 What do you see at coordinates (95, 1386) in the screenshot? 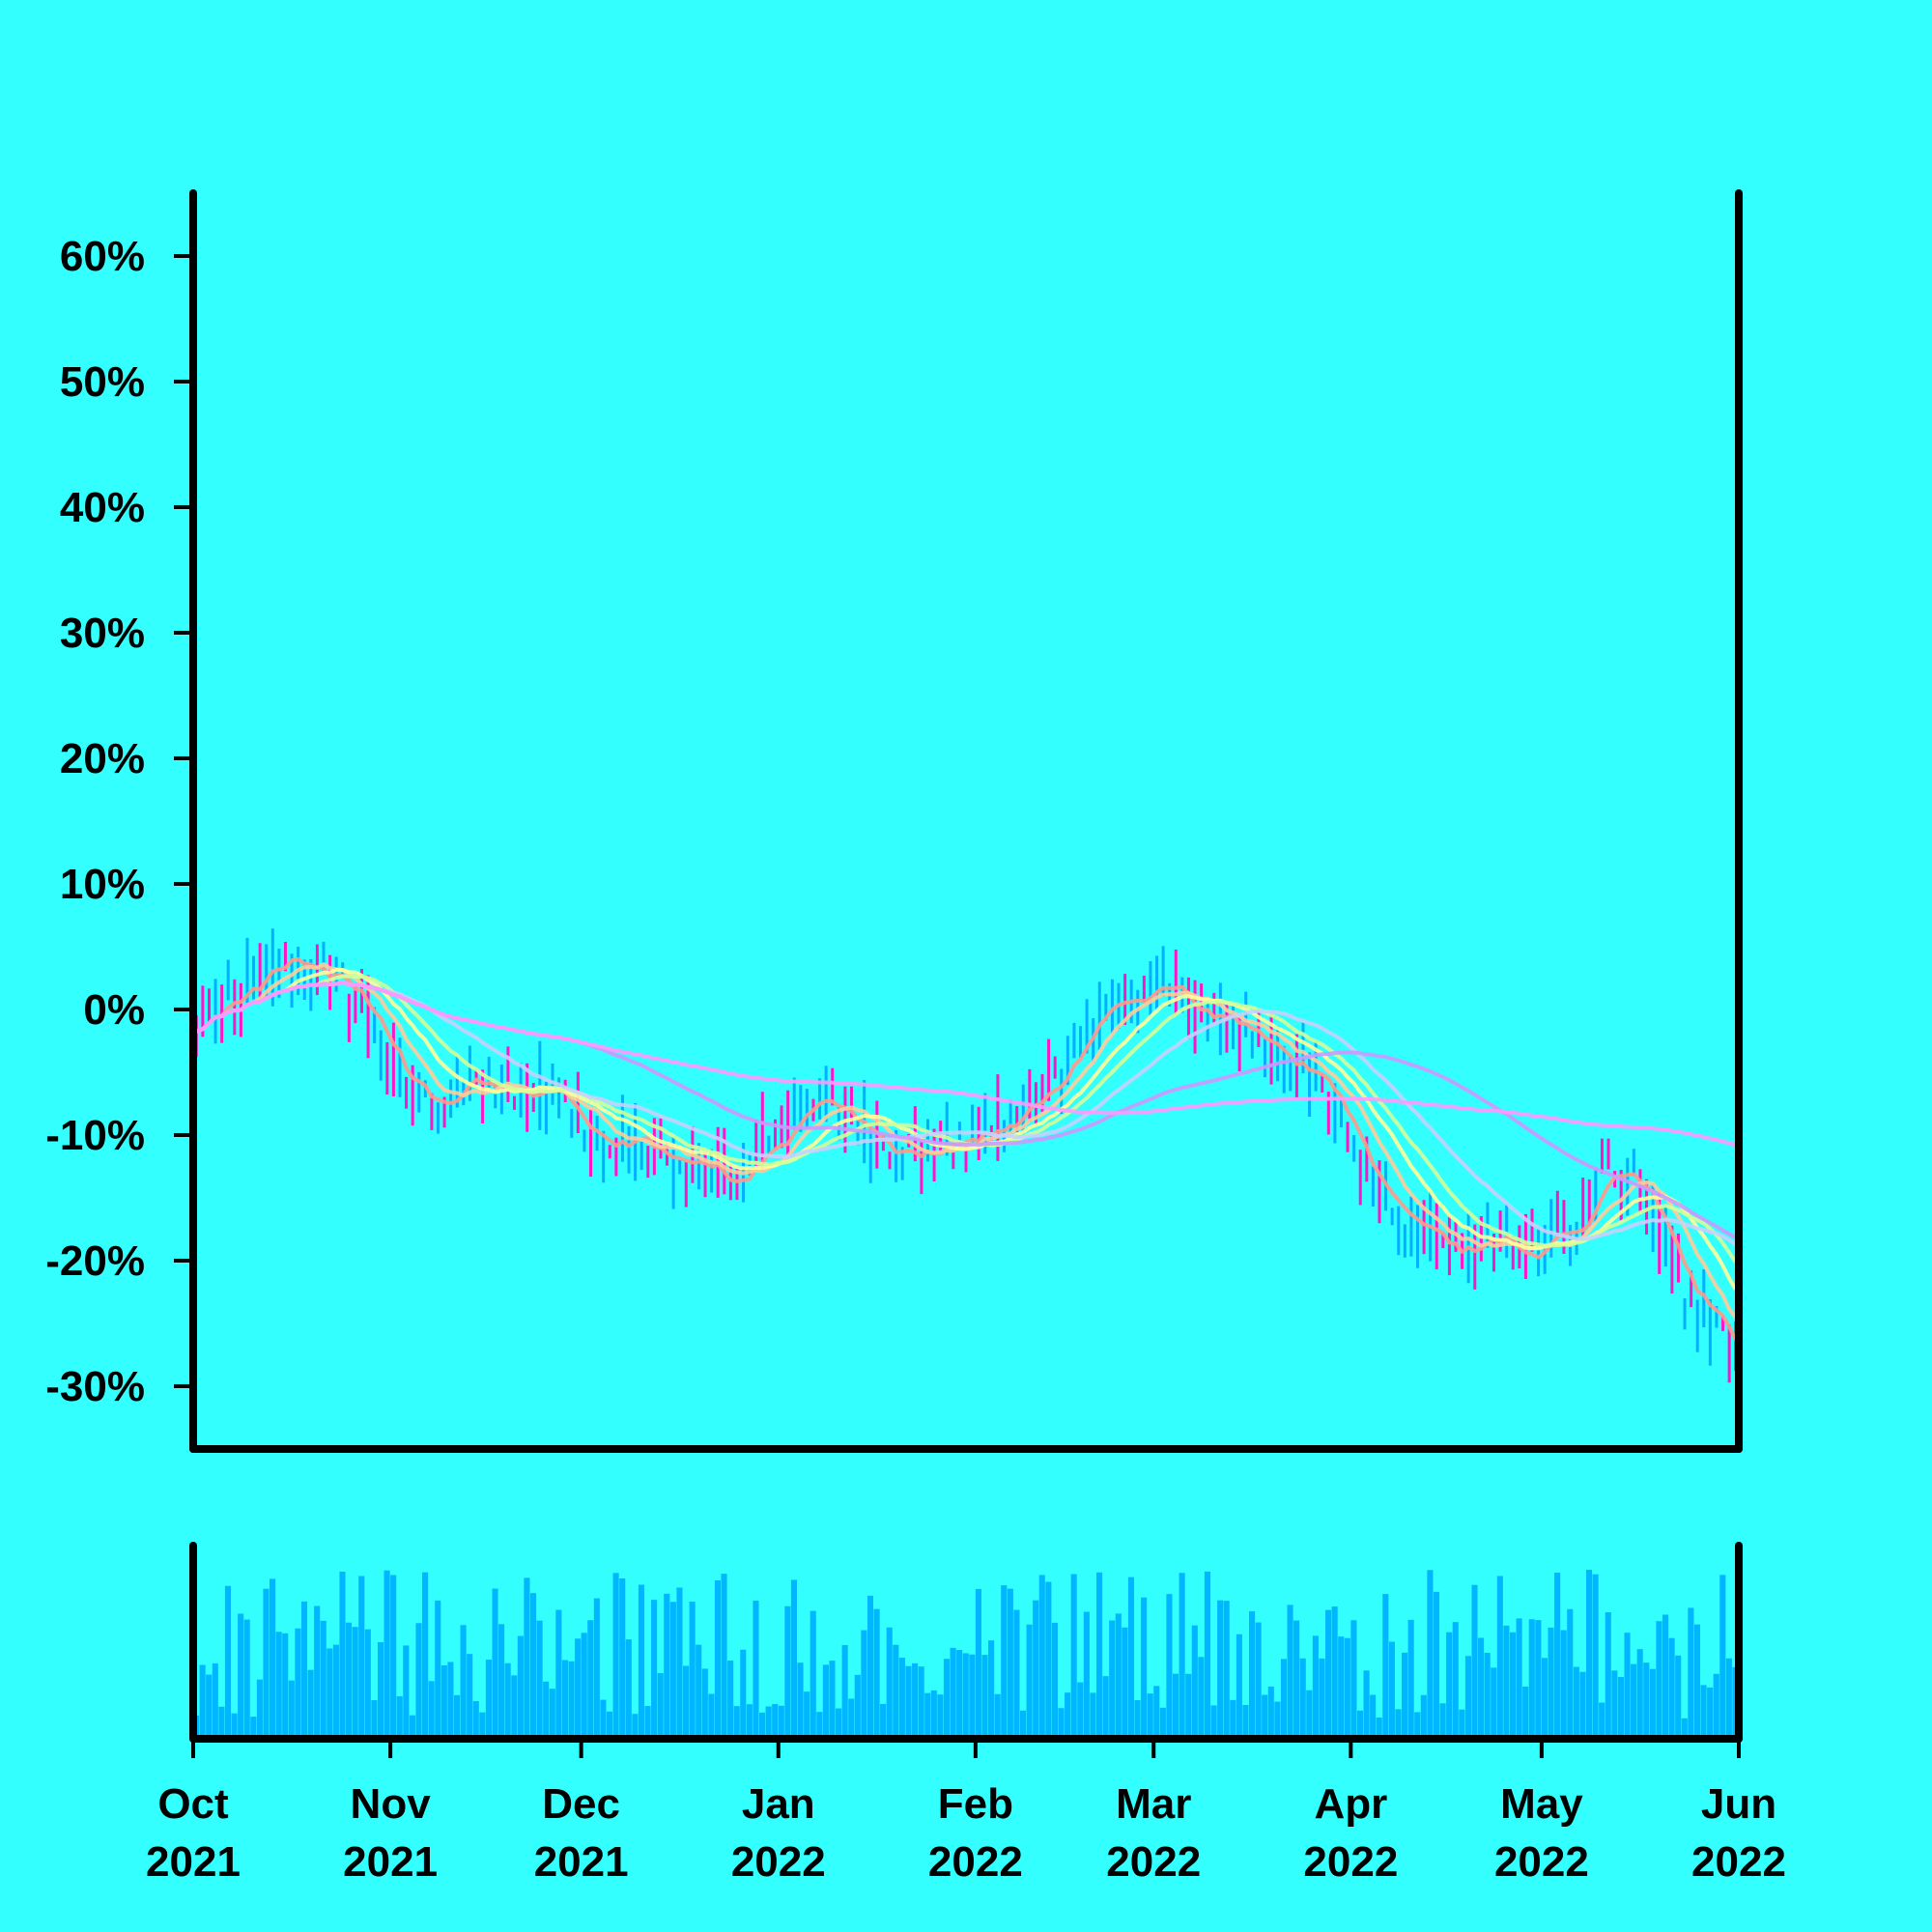
I see `y-tick-label: -30%` at bounding box center [95, 1386].